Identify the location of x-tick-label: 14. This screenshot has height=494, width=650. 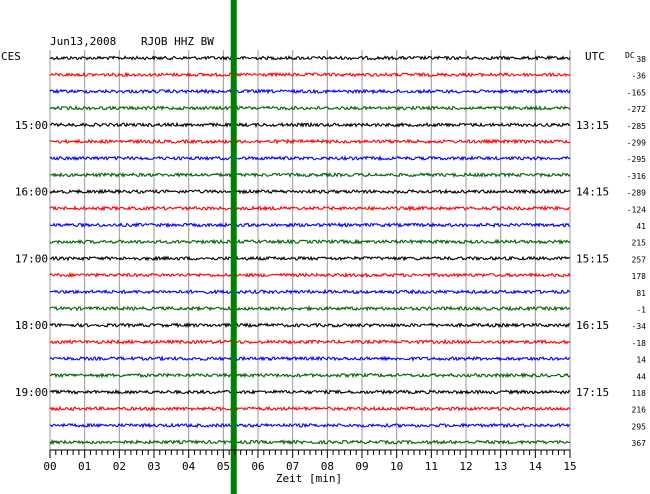
(536, 466).